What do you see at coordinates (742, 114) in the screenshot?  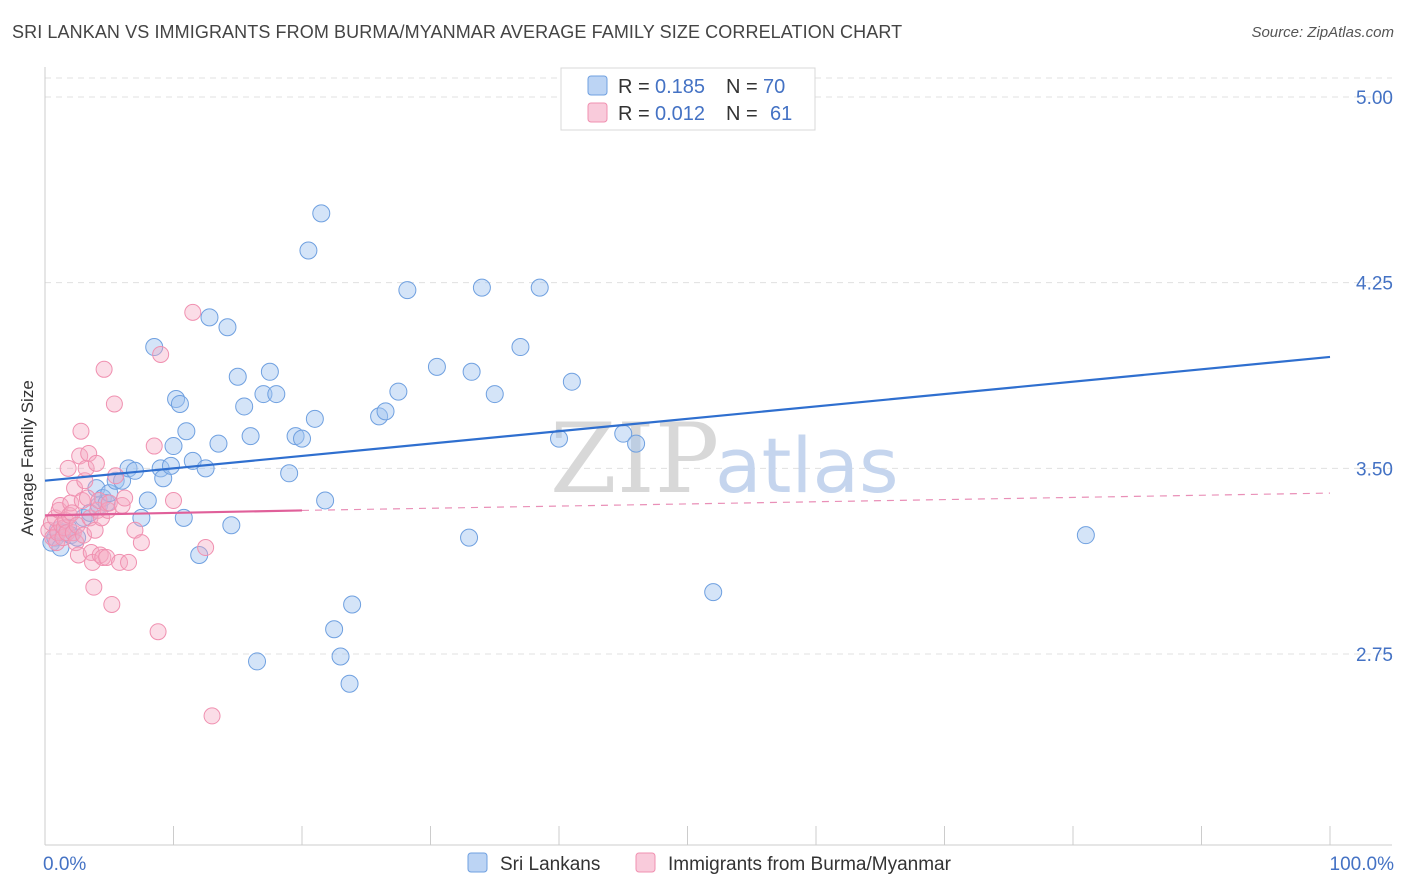 I see `legend-n-label-2: N =` at bounding box center [742, 114].